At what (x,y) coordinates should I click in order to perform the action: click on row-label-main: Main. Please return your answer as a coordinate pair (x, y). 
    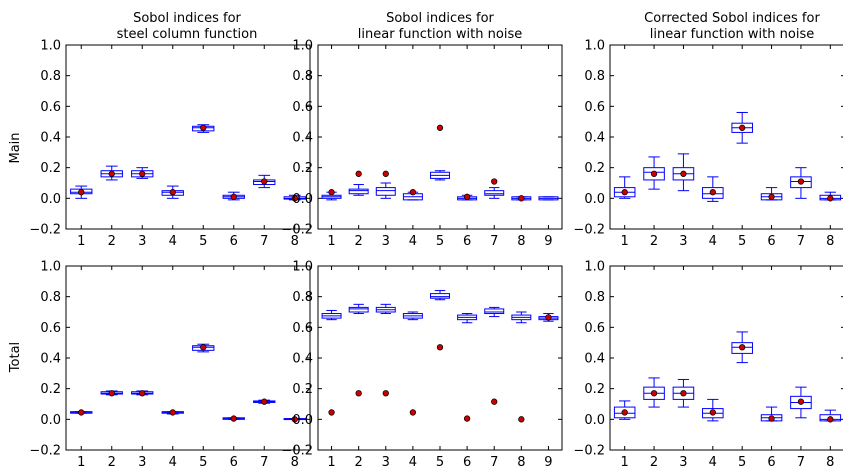
    Looking at the image, I should click on (15, 147).